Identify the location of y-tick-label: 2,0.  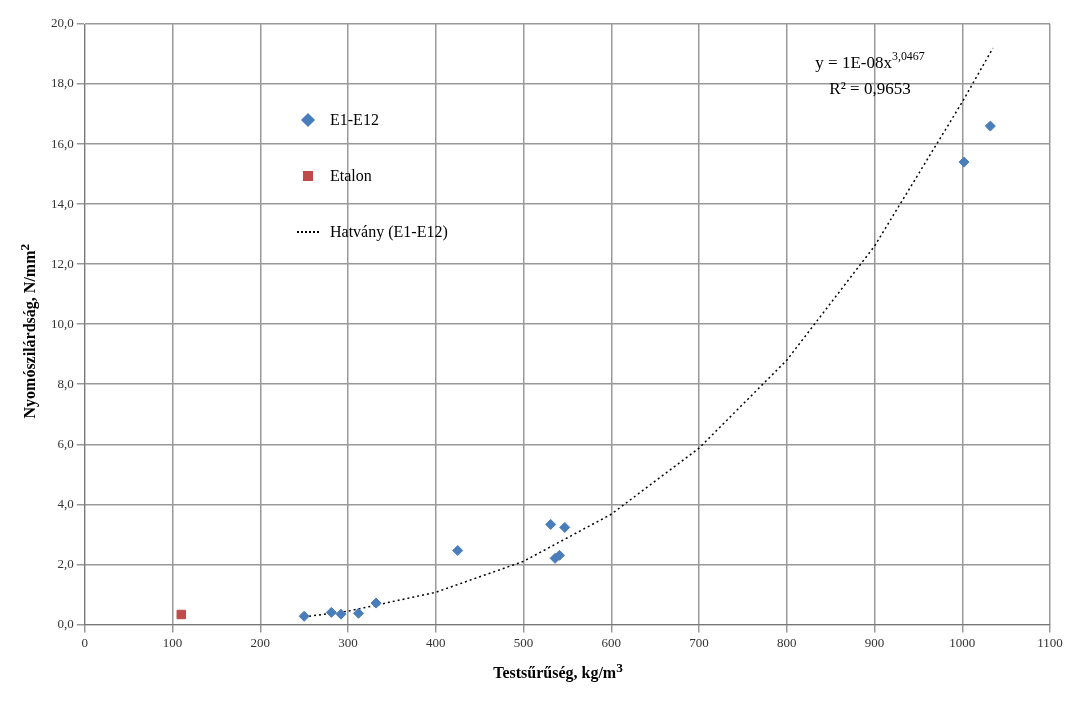
(65, 563).